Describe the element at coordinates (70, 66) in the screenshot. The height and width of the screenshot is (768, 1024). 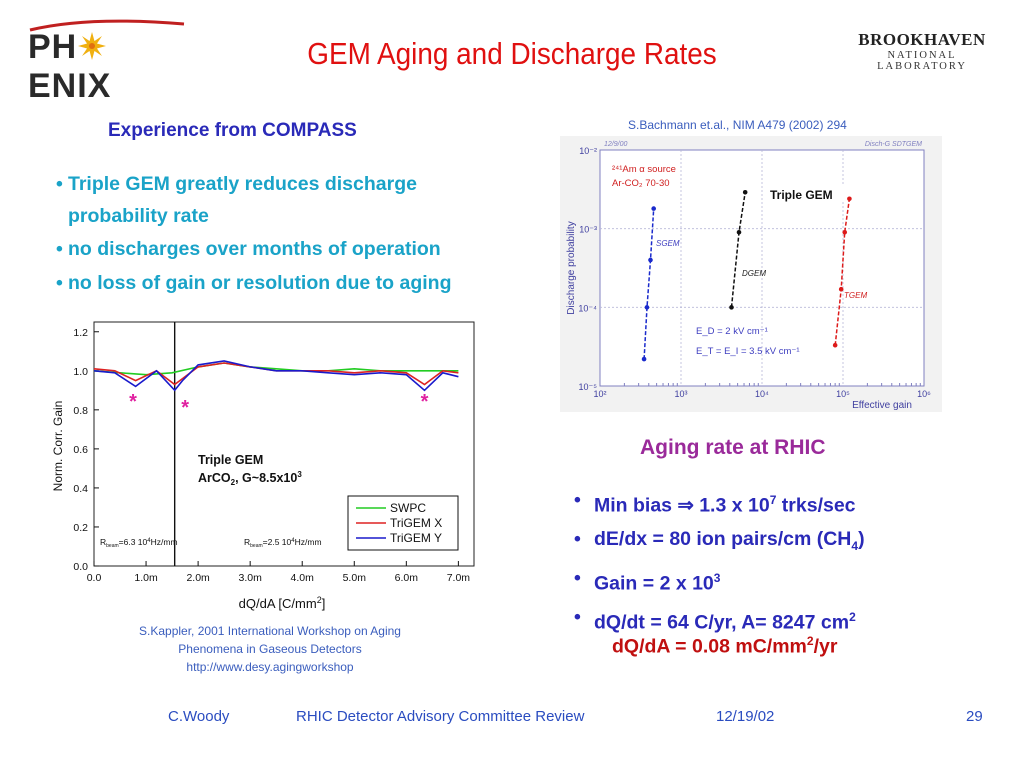
I see `phenix-logo-text: PHENIX` at that location.